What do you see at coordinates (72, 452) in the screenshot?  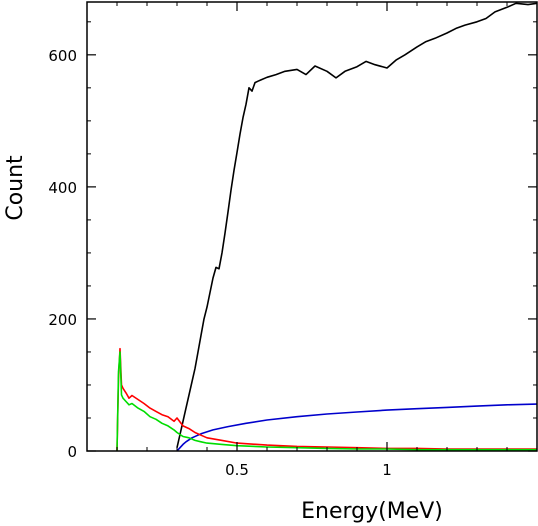 I see `y-tick-label: 0` at bounding box center [72, 452].